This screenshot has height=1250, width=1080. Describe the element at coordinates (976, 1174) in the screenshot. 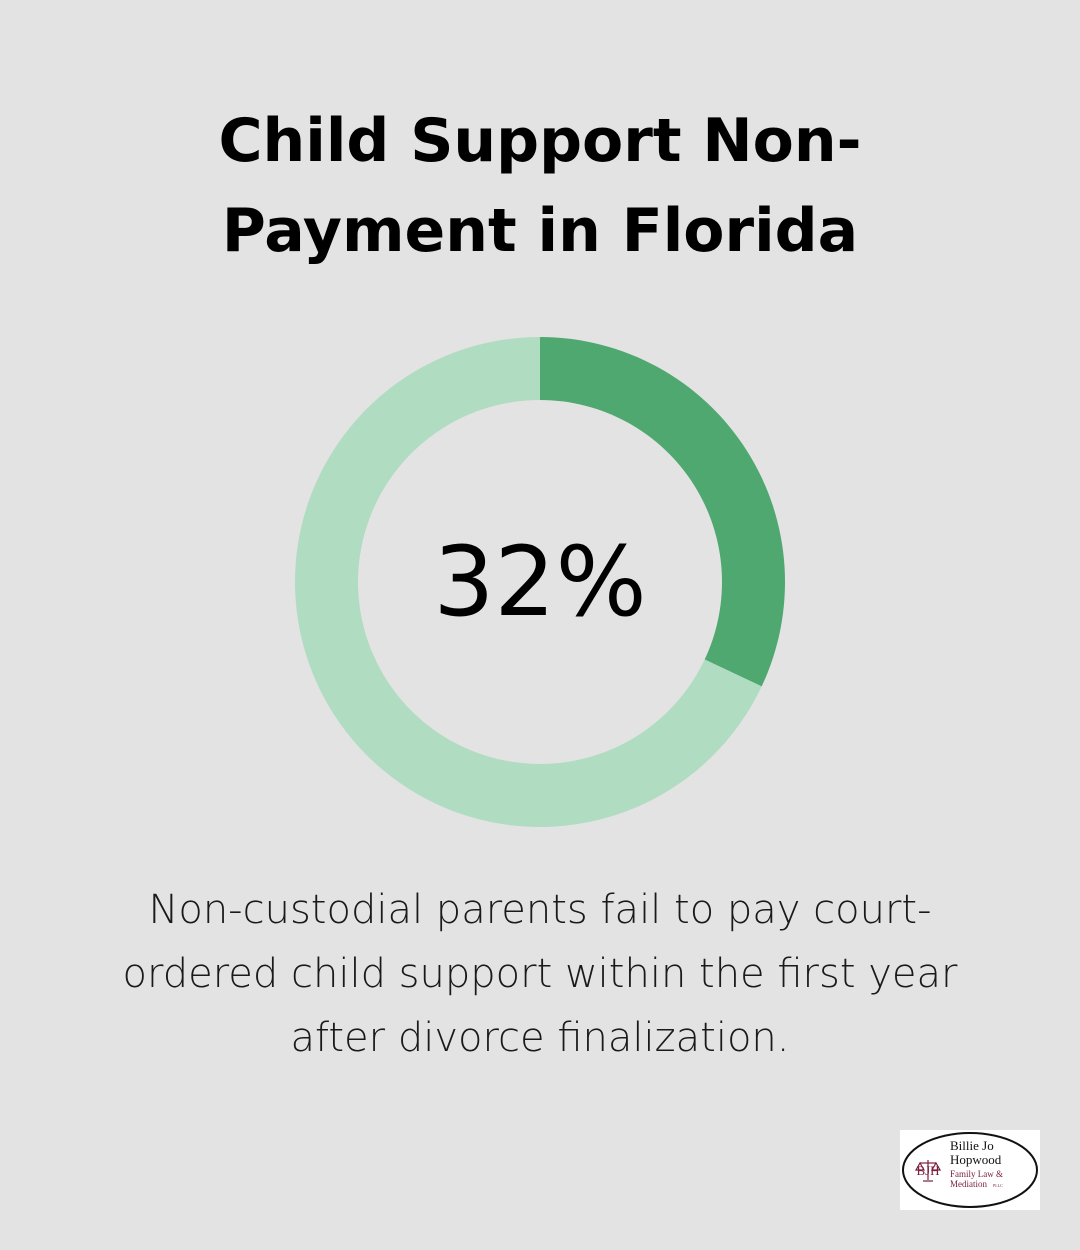

I see `logo-tag-line-1: Family Law &` at that location.